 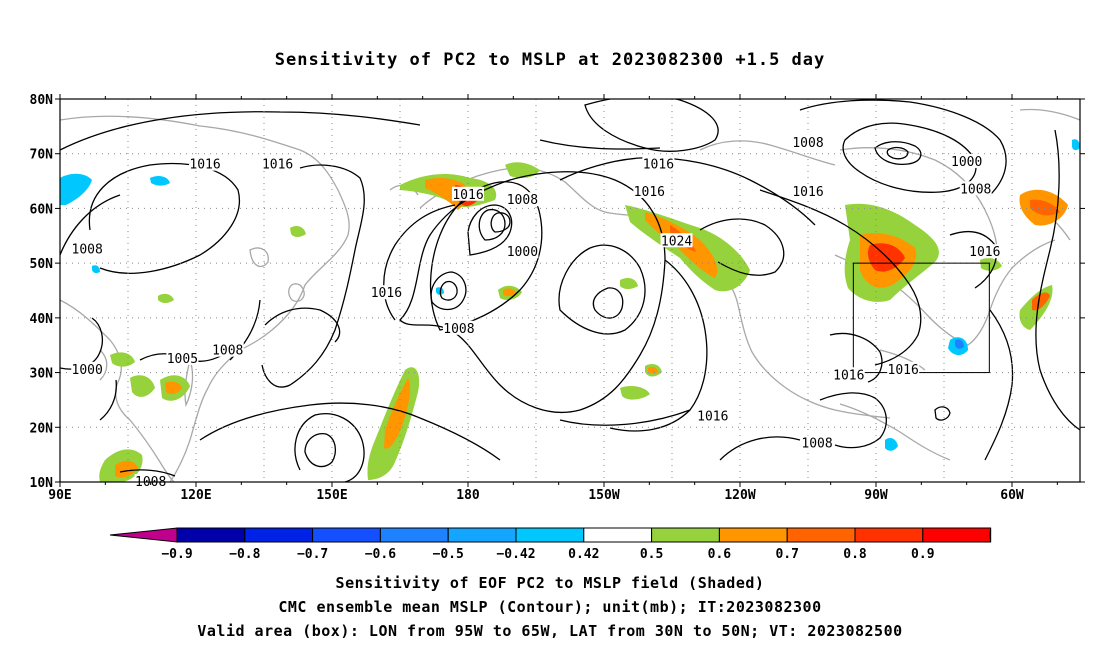 I want to click on colorbar-label: −0.42, so click(x=515, y=554).